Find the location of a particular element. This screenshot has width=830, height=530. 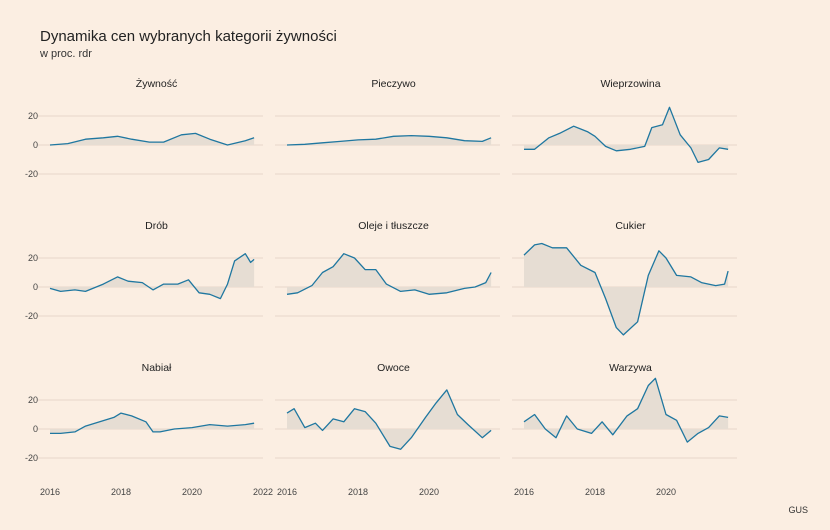

x-tick-label: 2022 is located at coordinates (263, 492).